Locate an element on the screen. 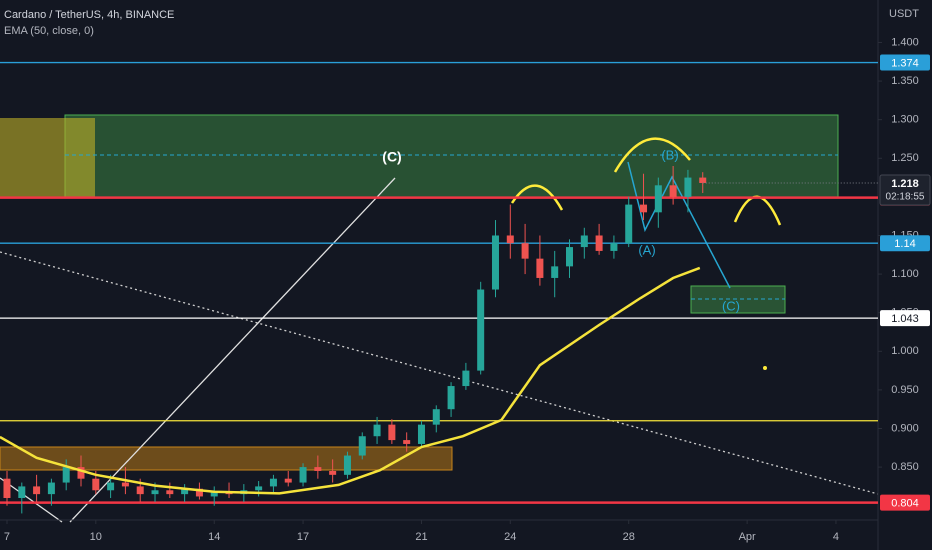  last-price-box is located at coordinates (905, 190).